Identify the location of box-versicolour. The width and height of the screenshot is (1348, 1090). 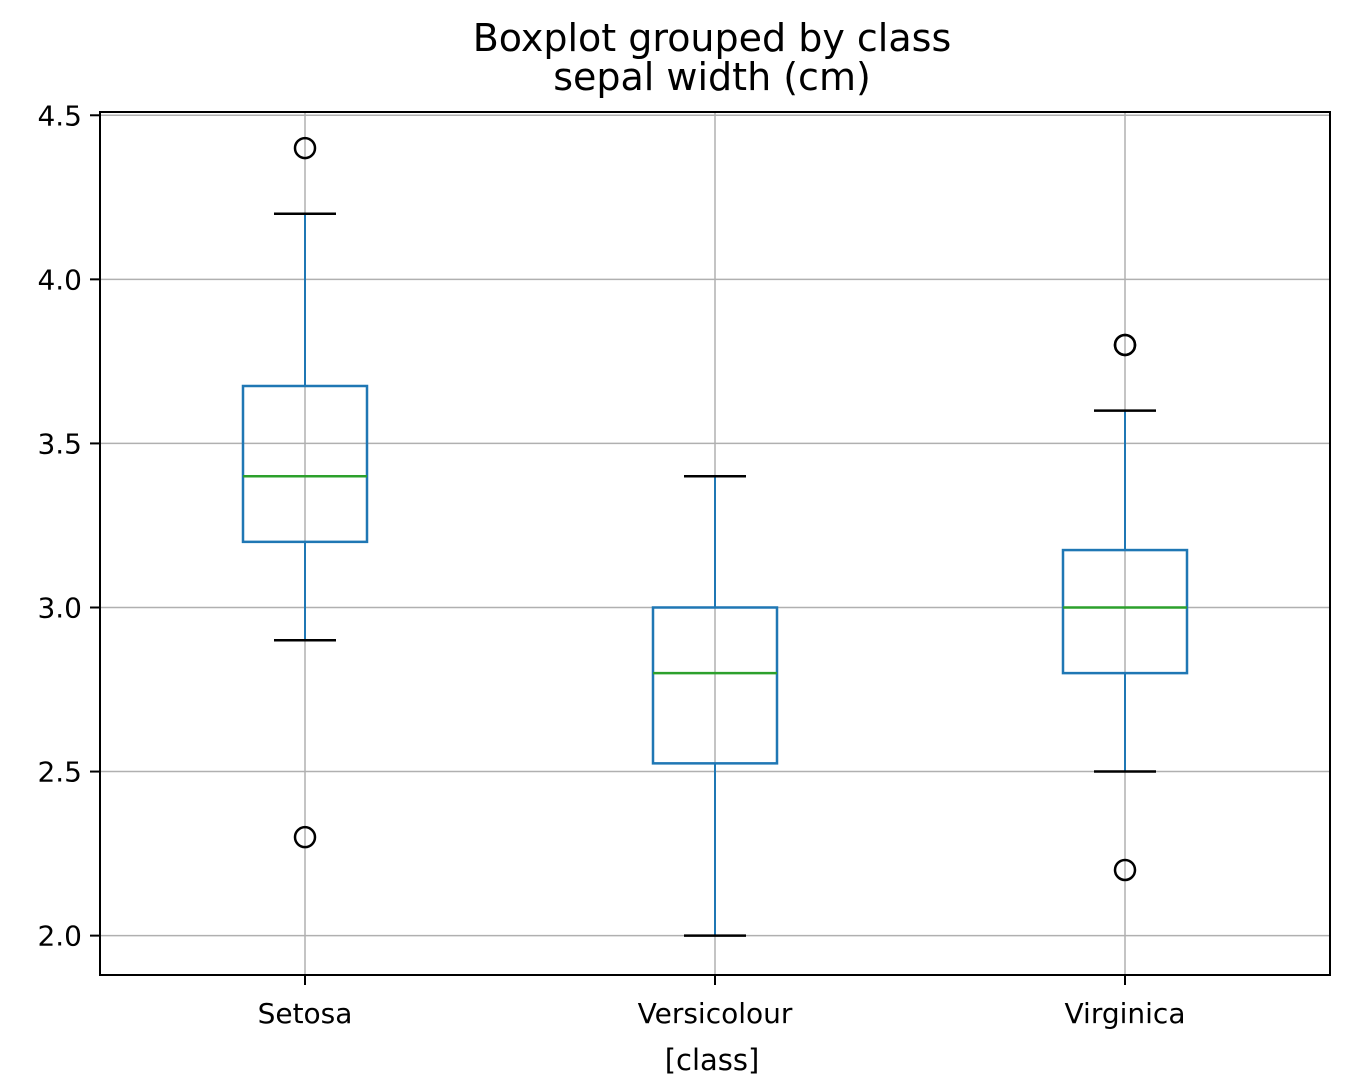
(715, 705).